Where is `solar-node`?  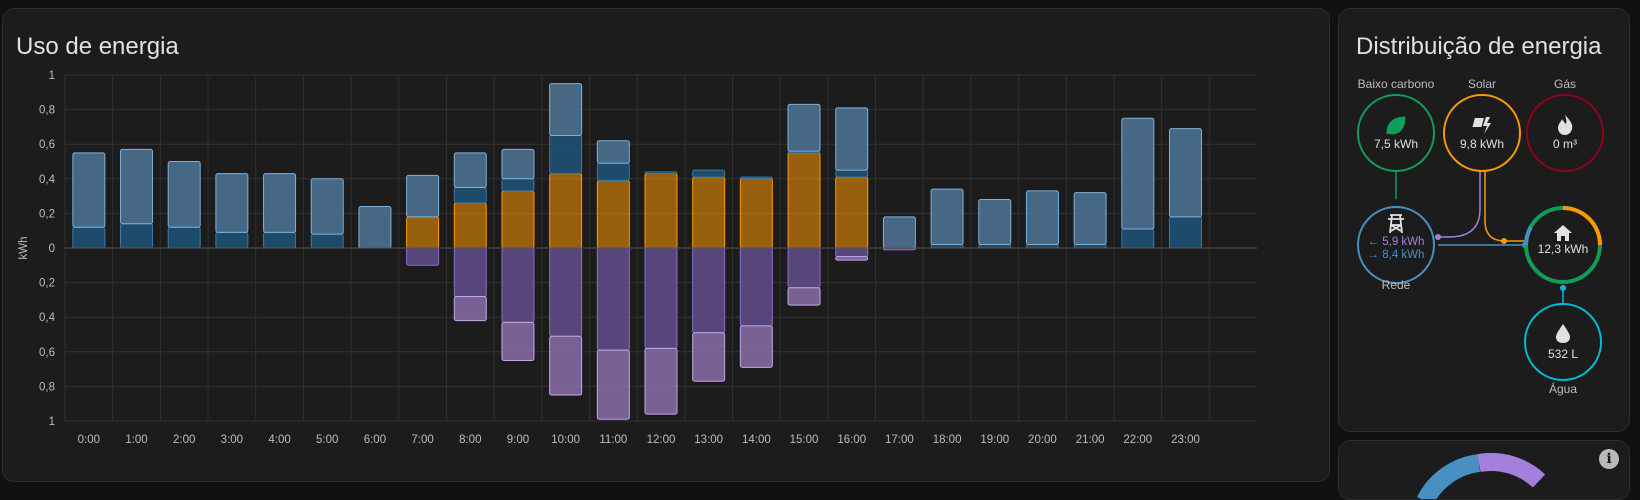 solar-node is located at coordinates (1482, 133).